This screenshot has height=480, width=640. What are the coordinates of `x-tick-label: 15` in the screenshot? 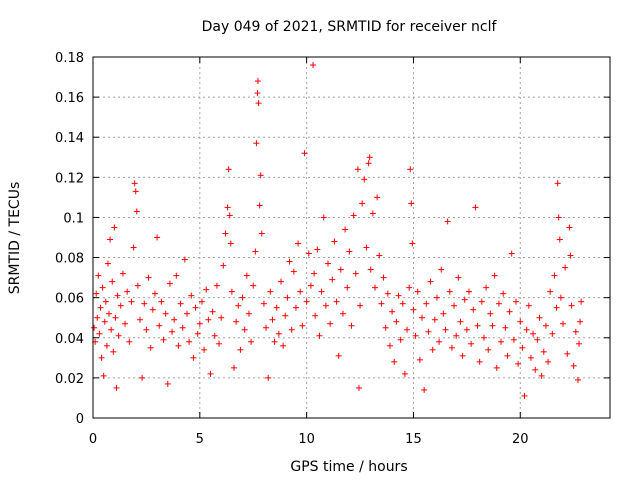 It's located at (413, 439).